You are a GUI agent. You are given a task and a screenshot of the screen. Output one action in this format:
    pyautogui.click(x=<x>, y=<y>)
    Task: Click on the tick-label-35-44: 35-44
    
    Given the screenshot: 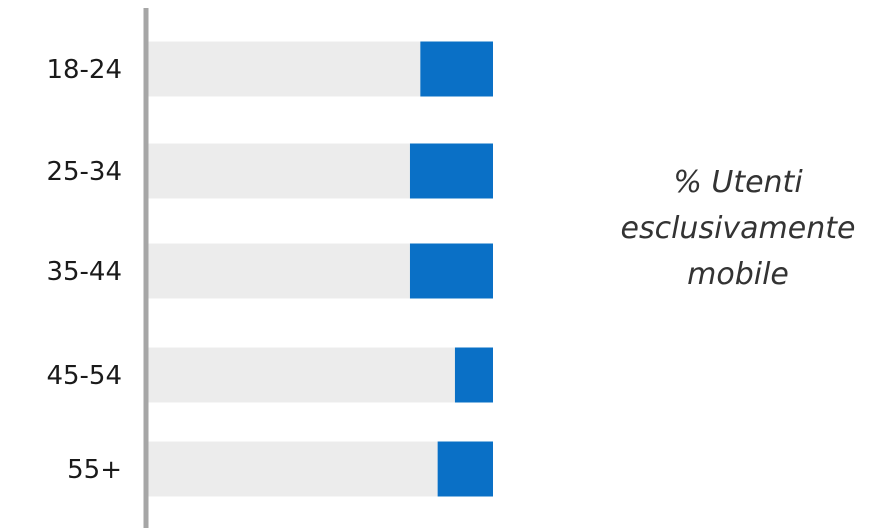 What is the action you would take?
    pyautogui.click(x=84, y=272)
    